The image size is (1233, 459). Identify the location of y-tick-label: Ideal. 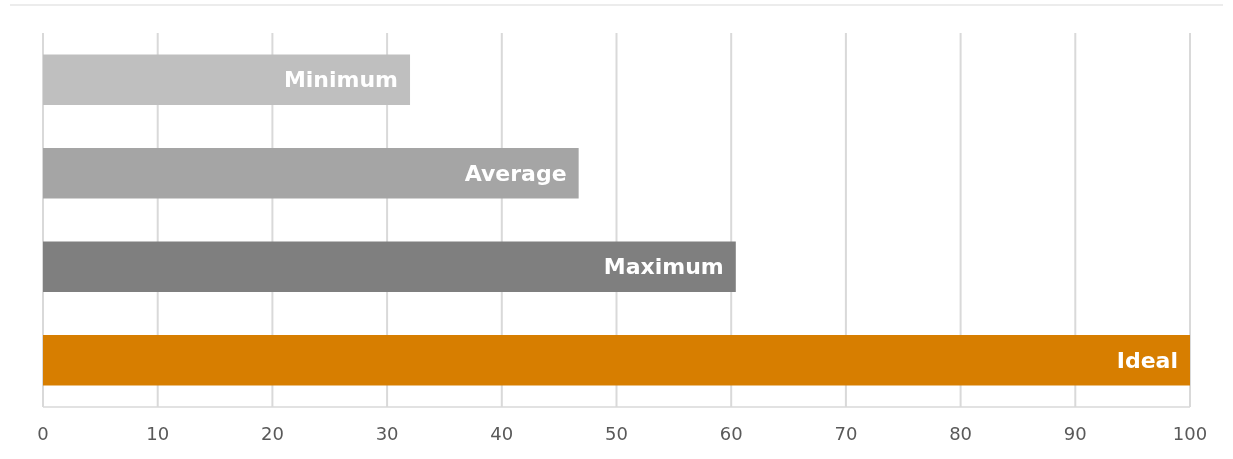
(1147, 360).